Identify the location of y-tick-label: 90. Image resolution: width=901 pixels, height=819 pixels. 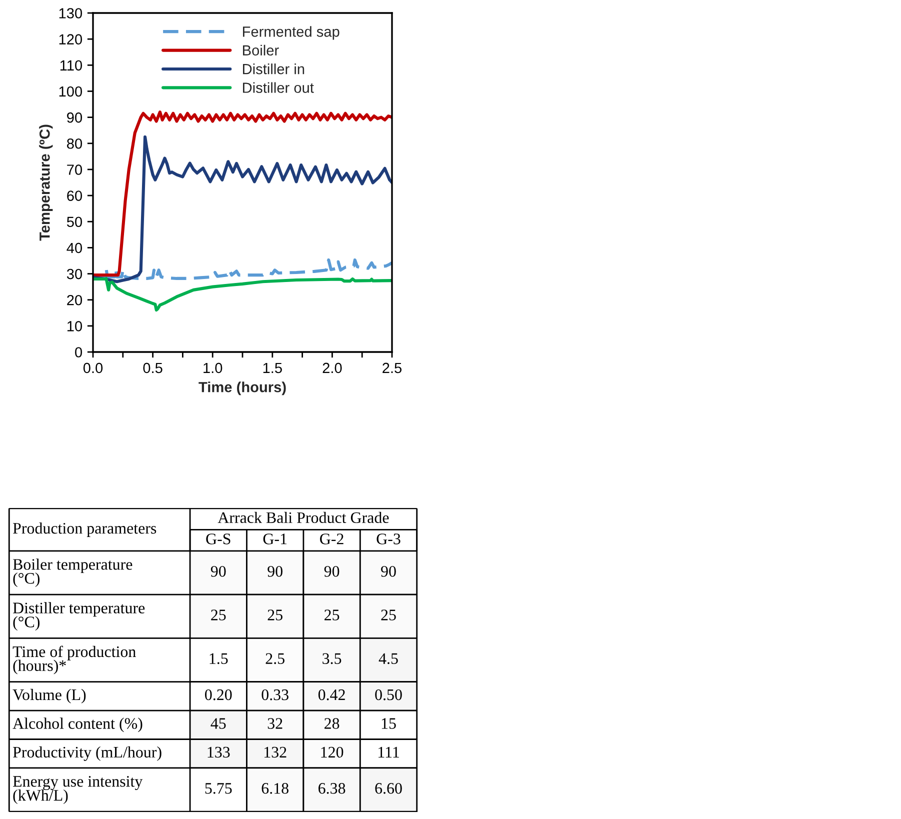
(74, 117).